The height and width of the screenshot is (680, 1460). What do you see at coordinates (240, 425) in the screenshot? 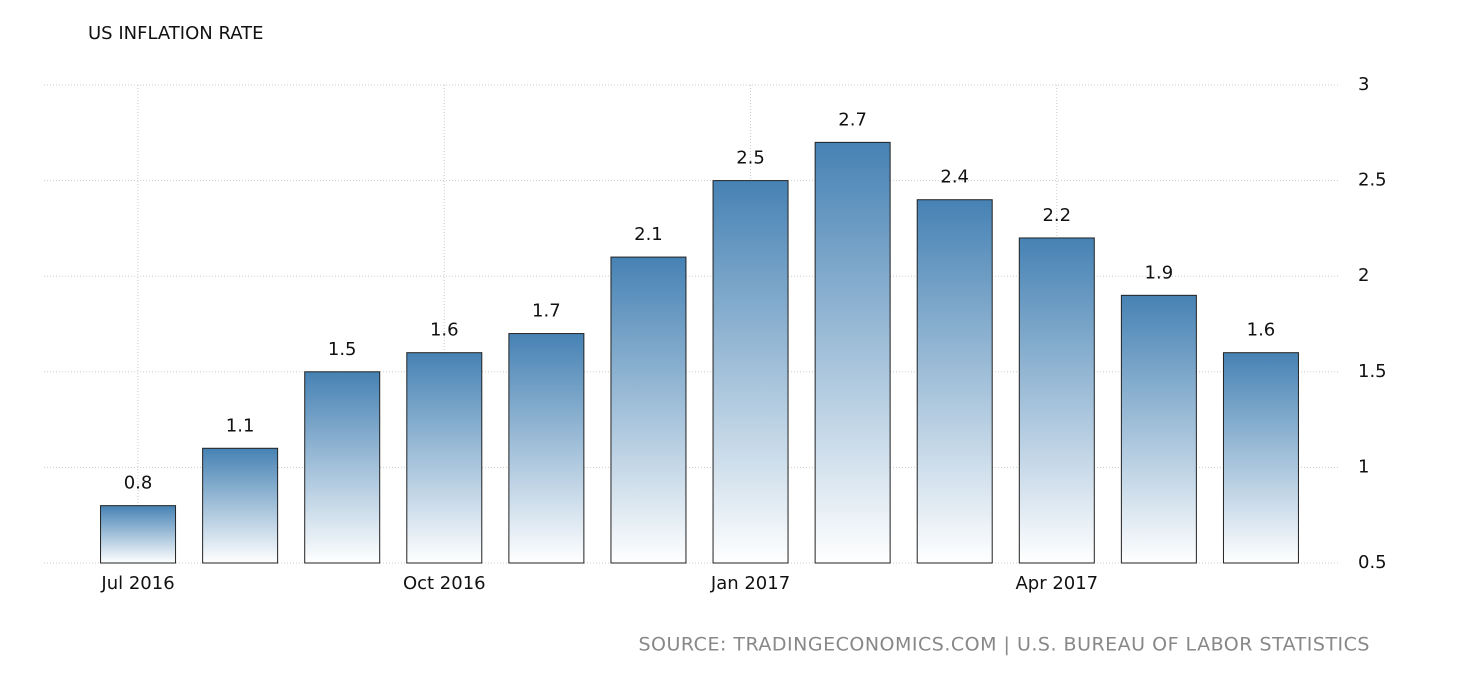
I see `value-label: 1.1` at bounding box center [240, 425].